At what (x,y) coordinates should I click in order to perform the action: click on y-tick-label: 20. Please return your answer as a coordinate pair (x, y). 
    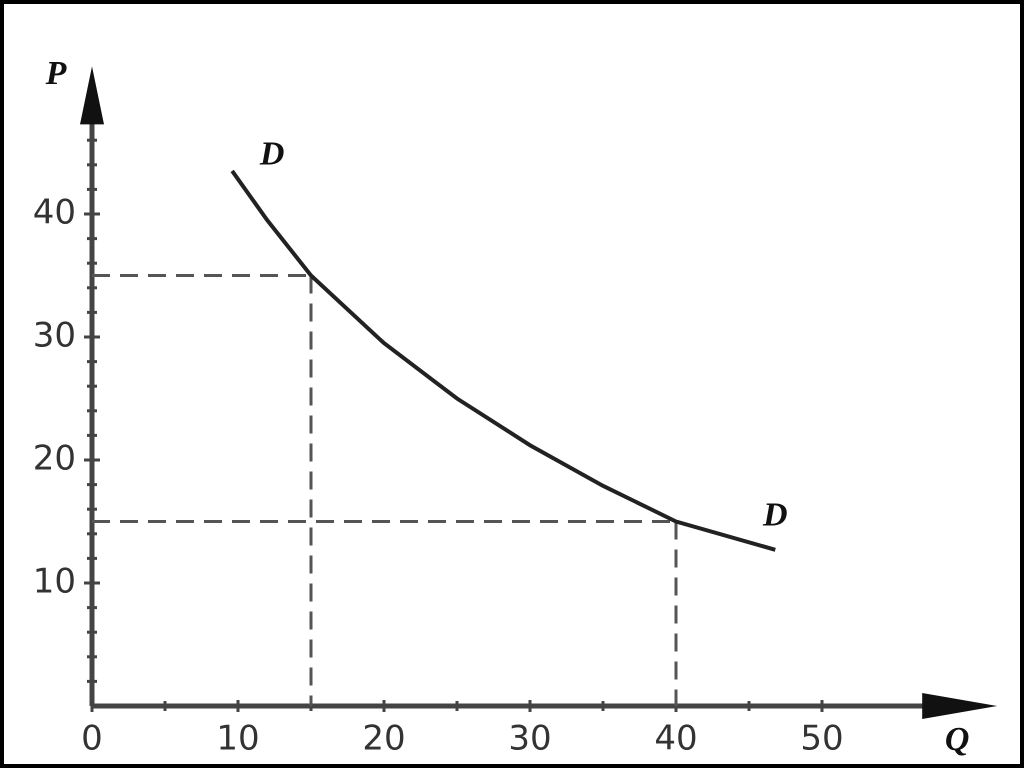
    Looking at the image, I should click on (54, 459).